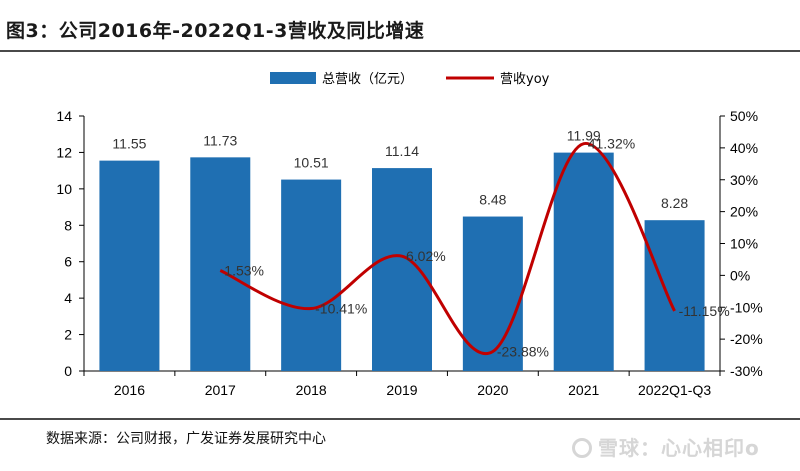 This screenshot has width=800, height=471. I want to click on y-left-tick-label: 4, so click(68, 298).